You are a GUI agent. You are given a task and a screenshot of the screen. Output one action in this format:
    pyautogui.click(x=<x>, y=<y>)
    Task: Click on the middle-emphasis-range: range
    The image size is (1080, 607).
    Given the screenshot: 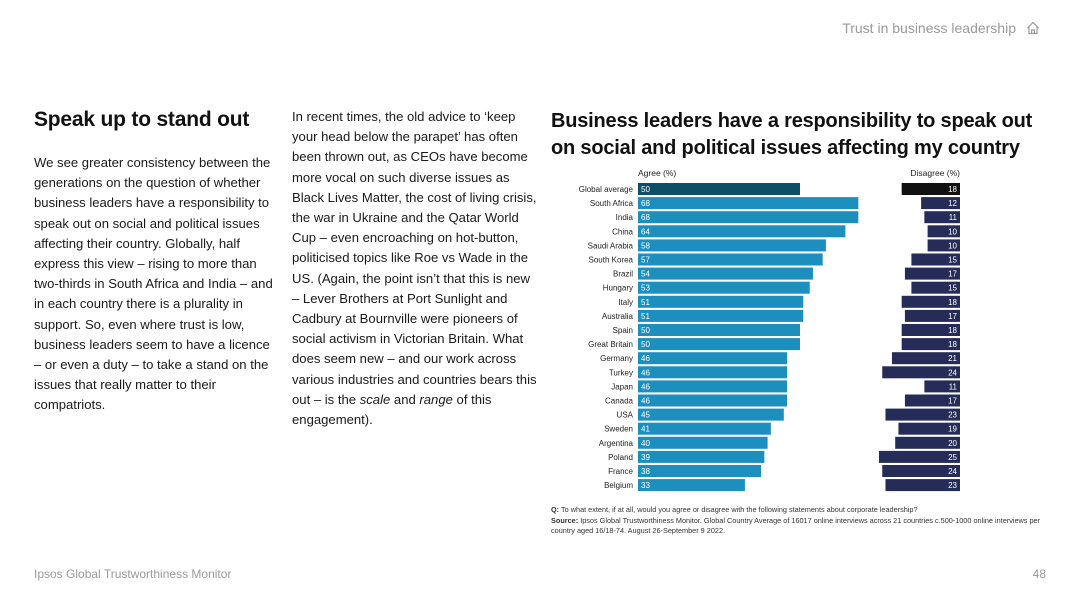 What is the action you would take?
    pyautogui.click(x=436, y=399)
    